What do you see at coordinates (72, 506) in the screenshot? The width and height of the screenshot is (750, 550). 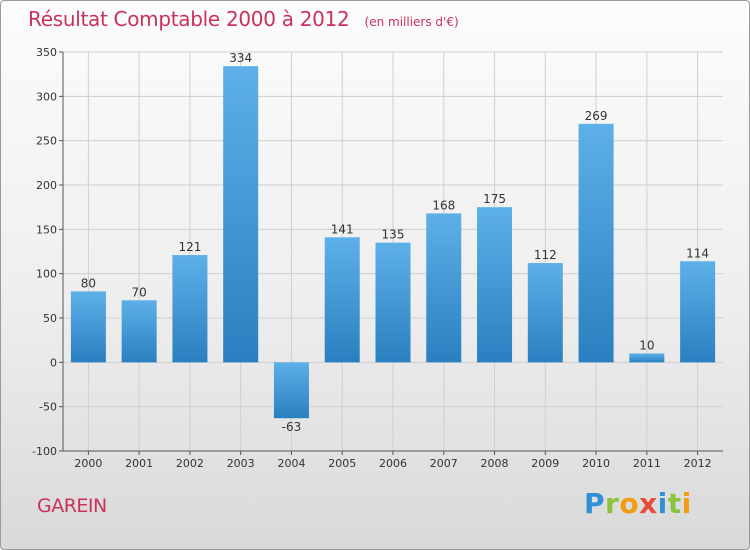 I see `commune-name: GAREIN` at bounding box center [72, 506].